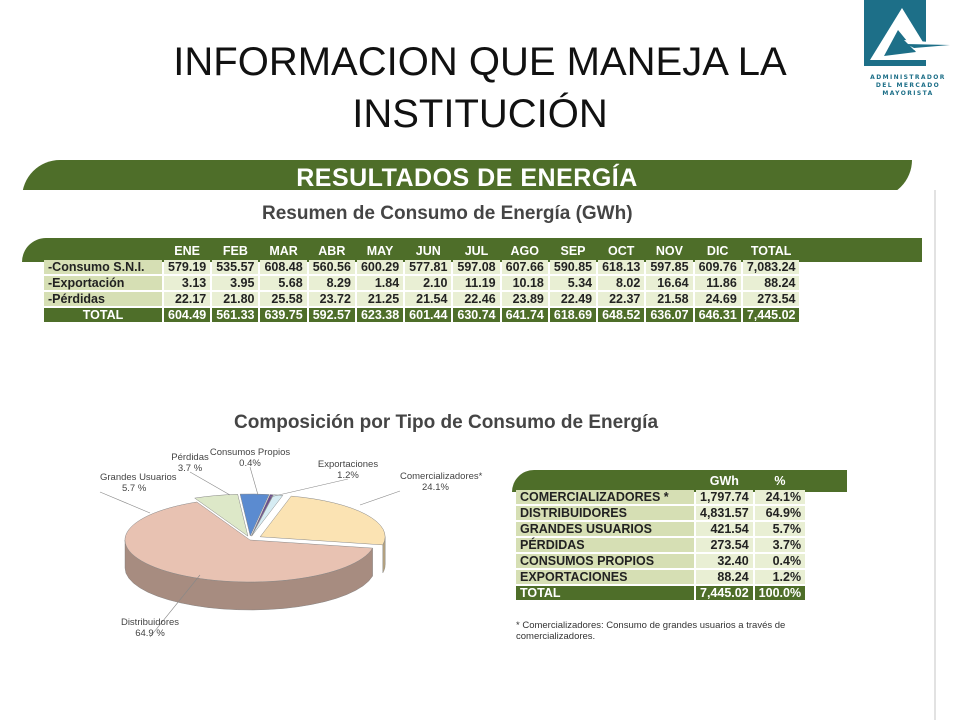 The height and width of the screenshot is (720, 960). What do you see at coordinates (724, 577) in the screenshot?
I see `gwh-cell: 88.24` at bounding box center [724, 577].